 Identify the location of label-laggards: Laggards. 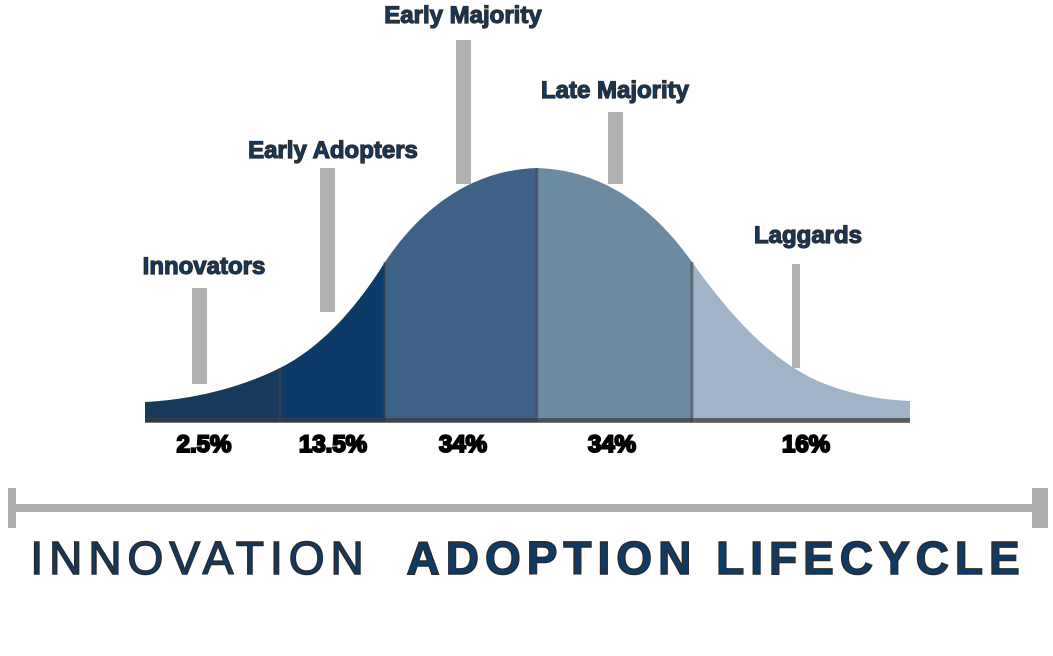
(808, 235).